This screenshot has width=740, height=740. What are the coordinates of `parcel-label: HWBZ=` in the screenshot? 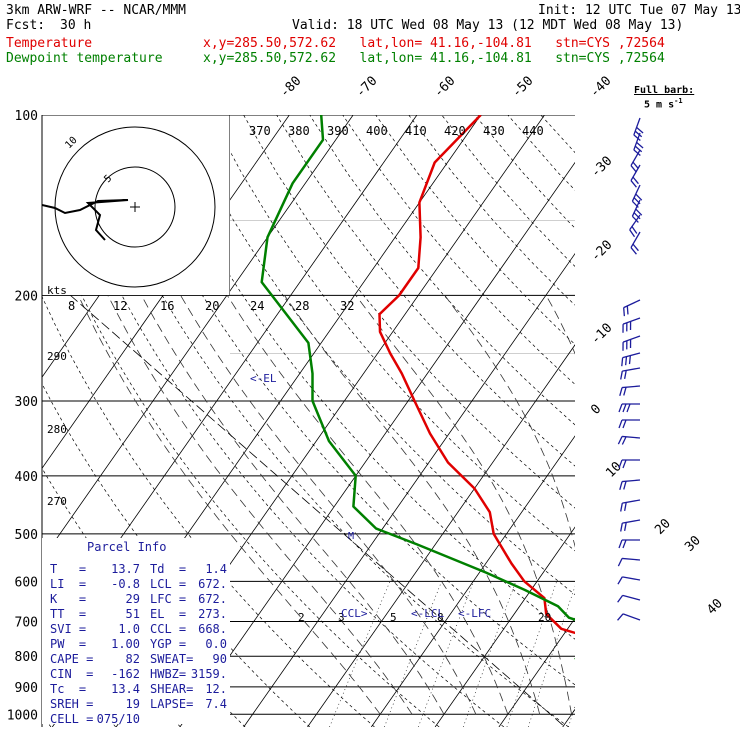 It's located at (168, 674).